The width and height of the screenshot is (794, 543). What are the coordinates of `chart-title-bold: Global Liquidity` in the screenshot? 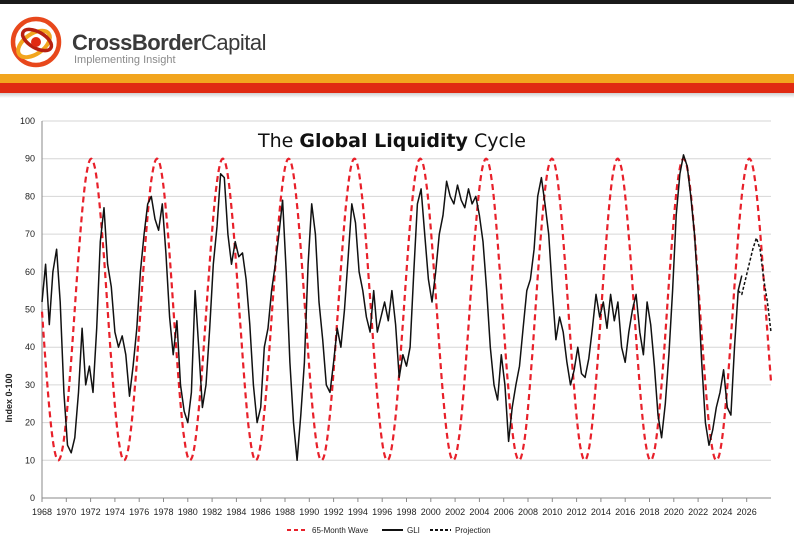 It's located at (383, 141).